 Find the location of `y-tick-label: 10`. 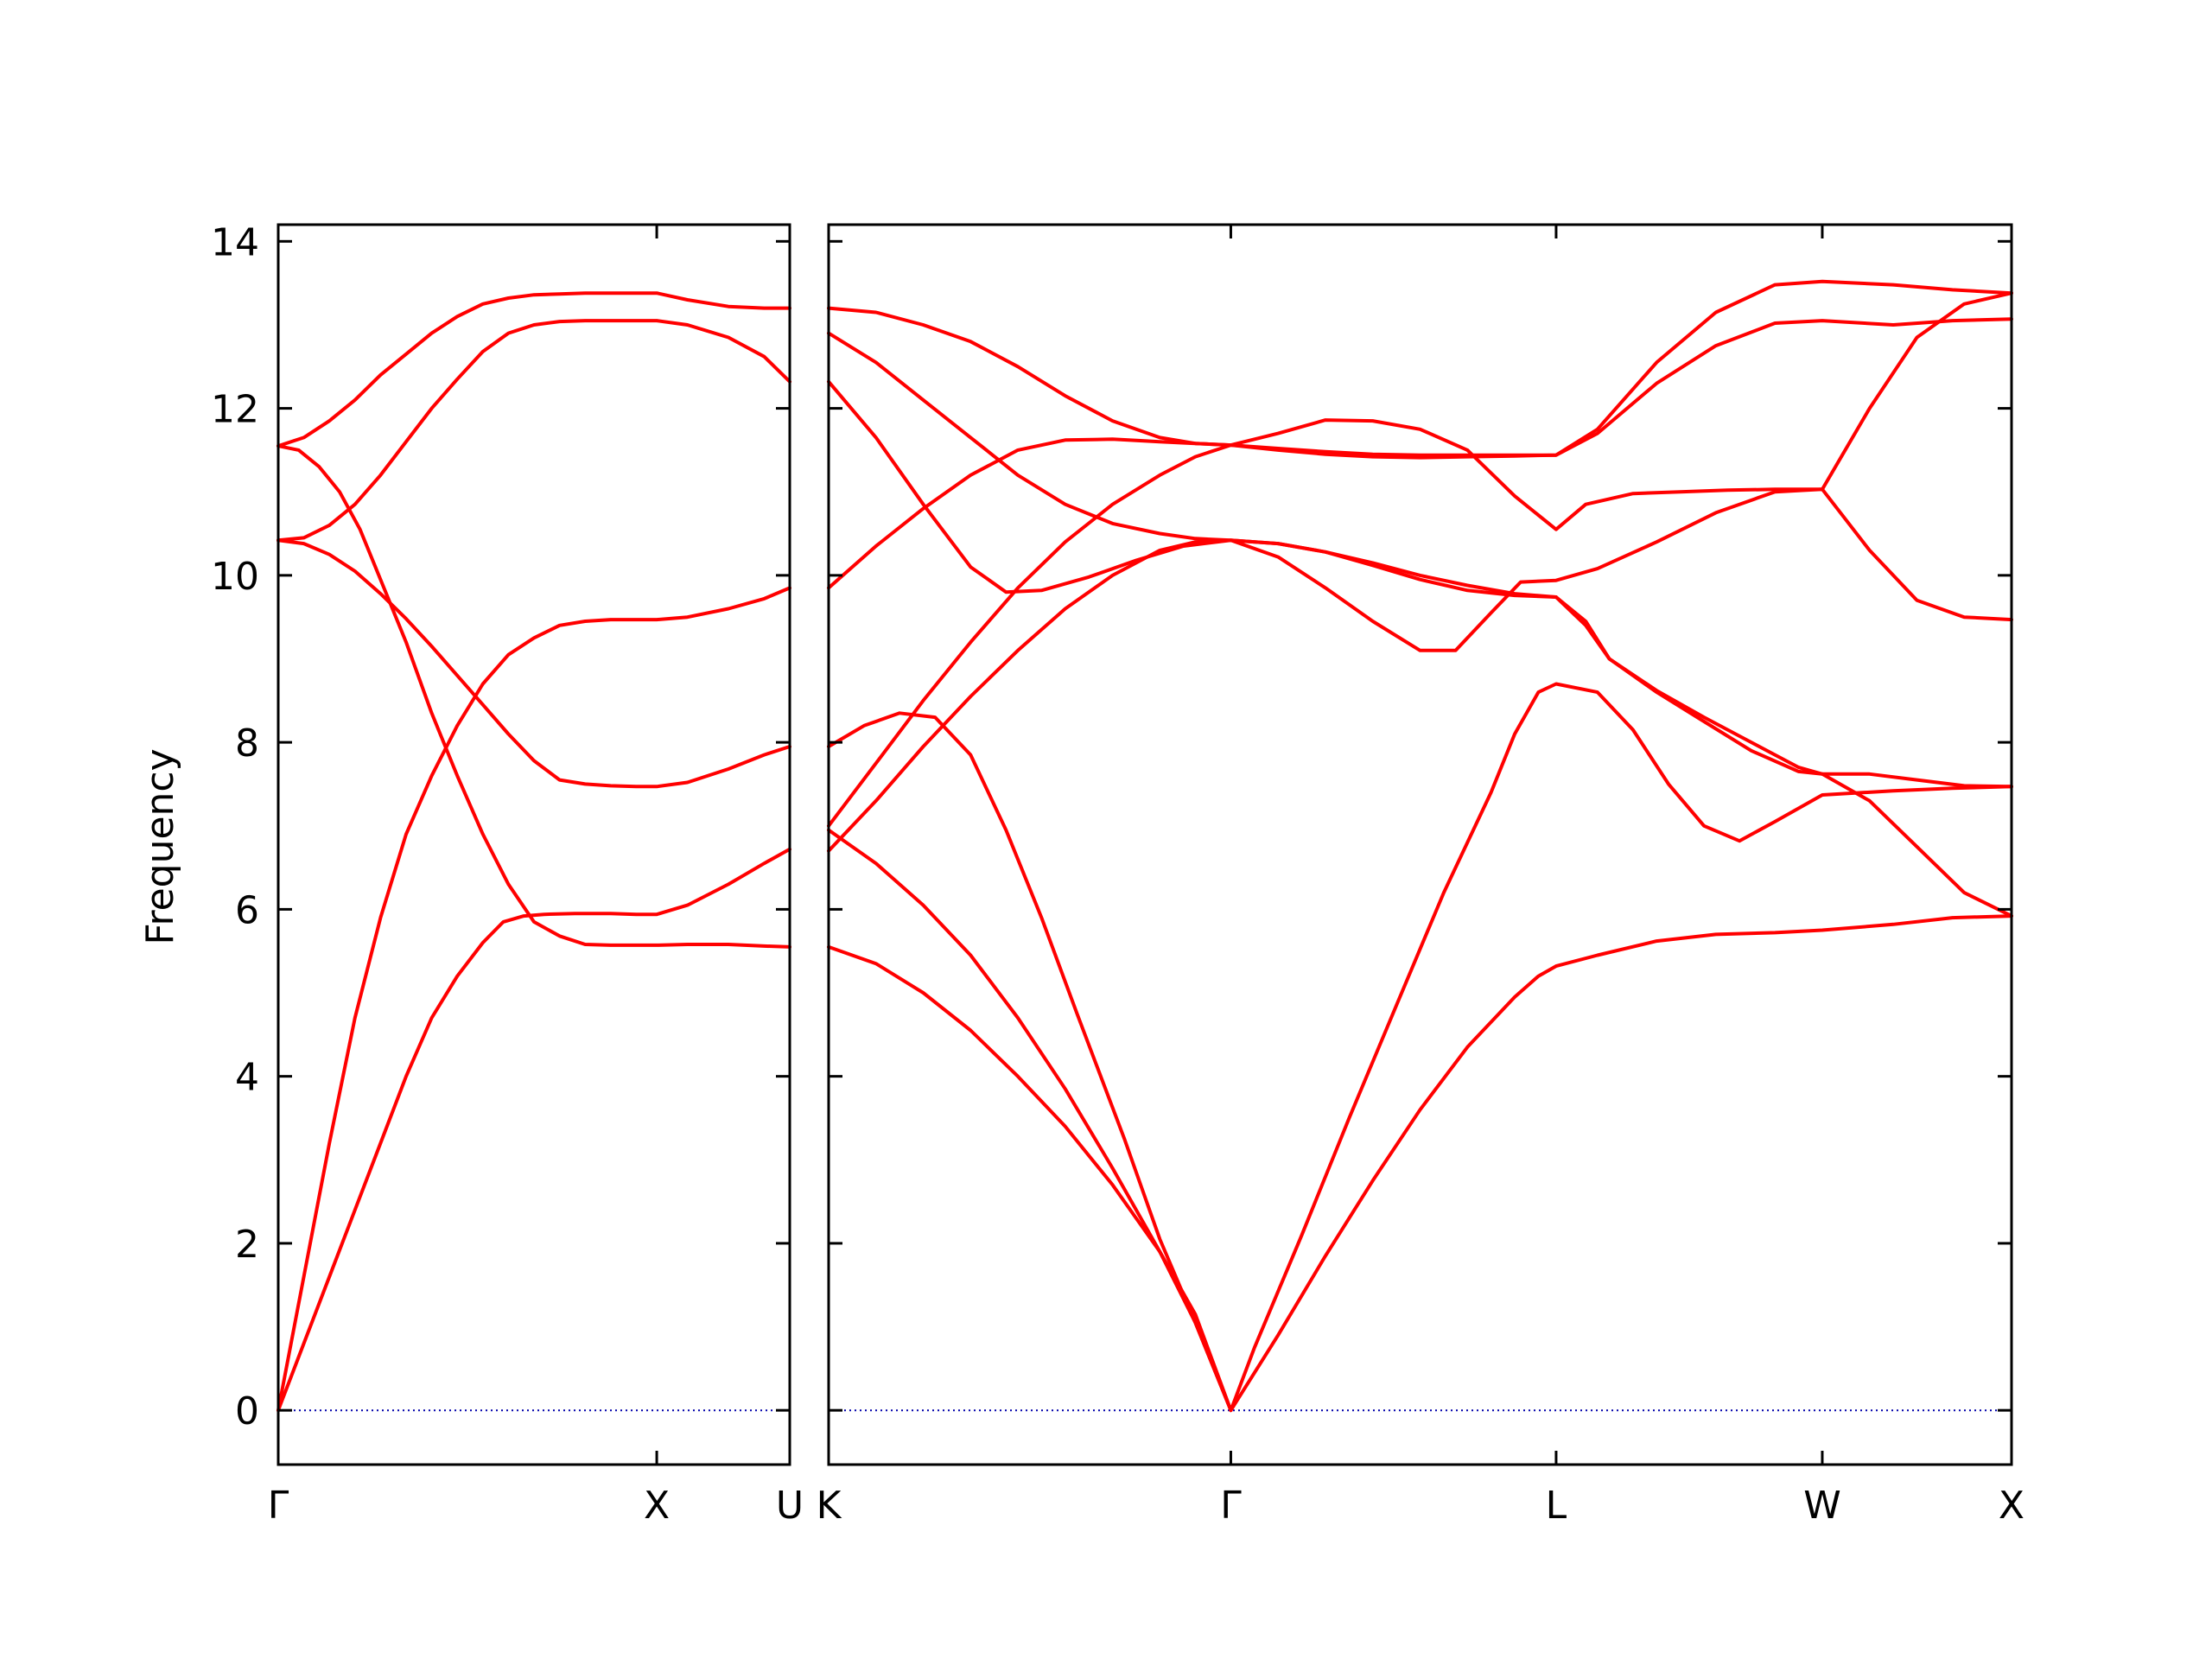

y-tick-label: 10 is located at coordinates (235, 577).